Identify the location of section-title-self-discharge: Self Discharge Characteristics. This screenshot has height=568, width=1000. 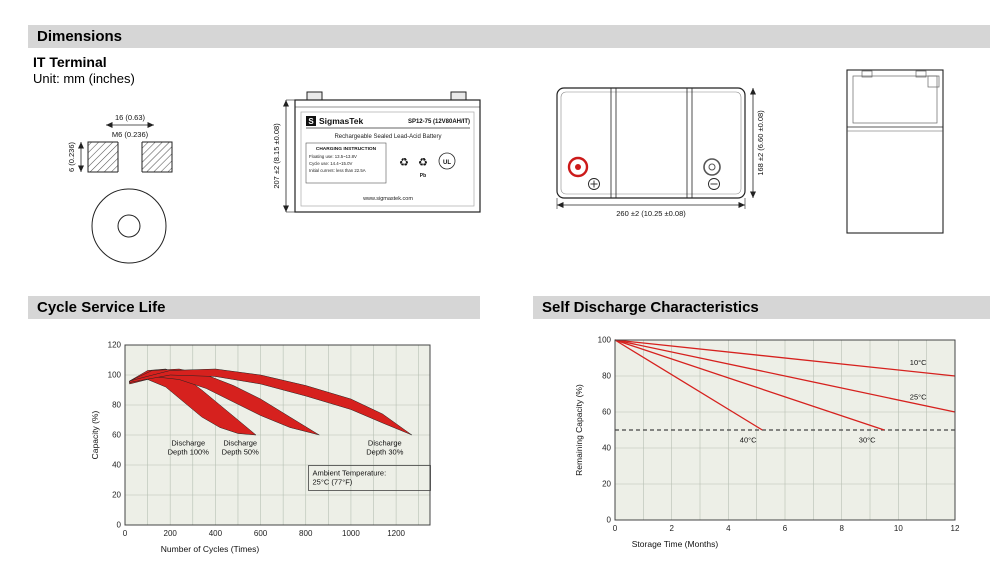
(650, 307).